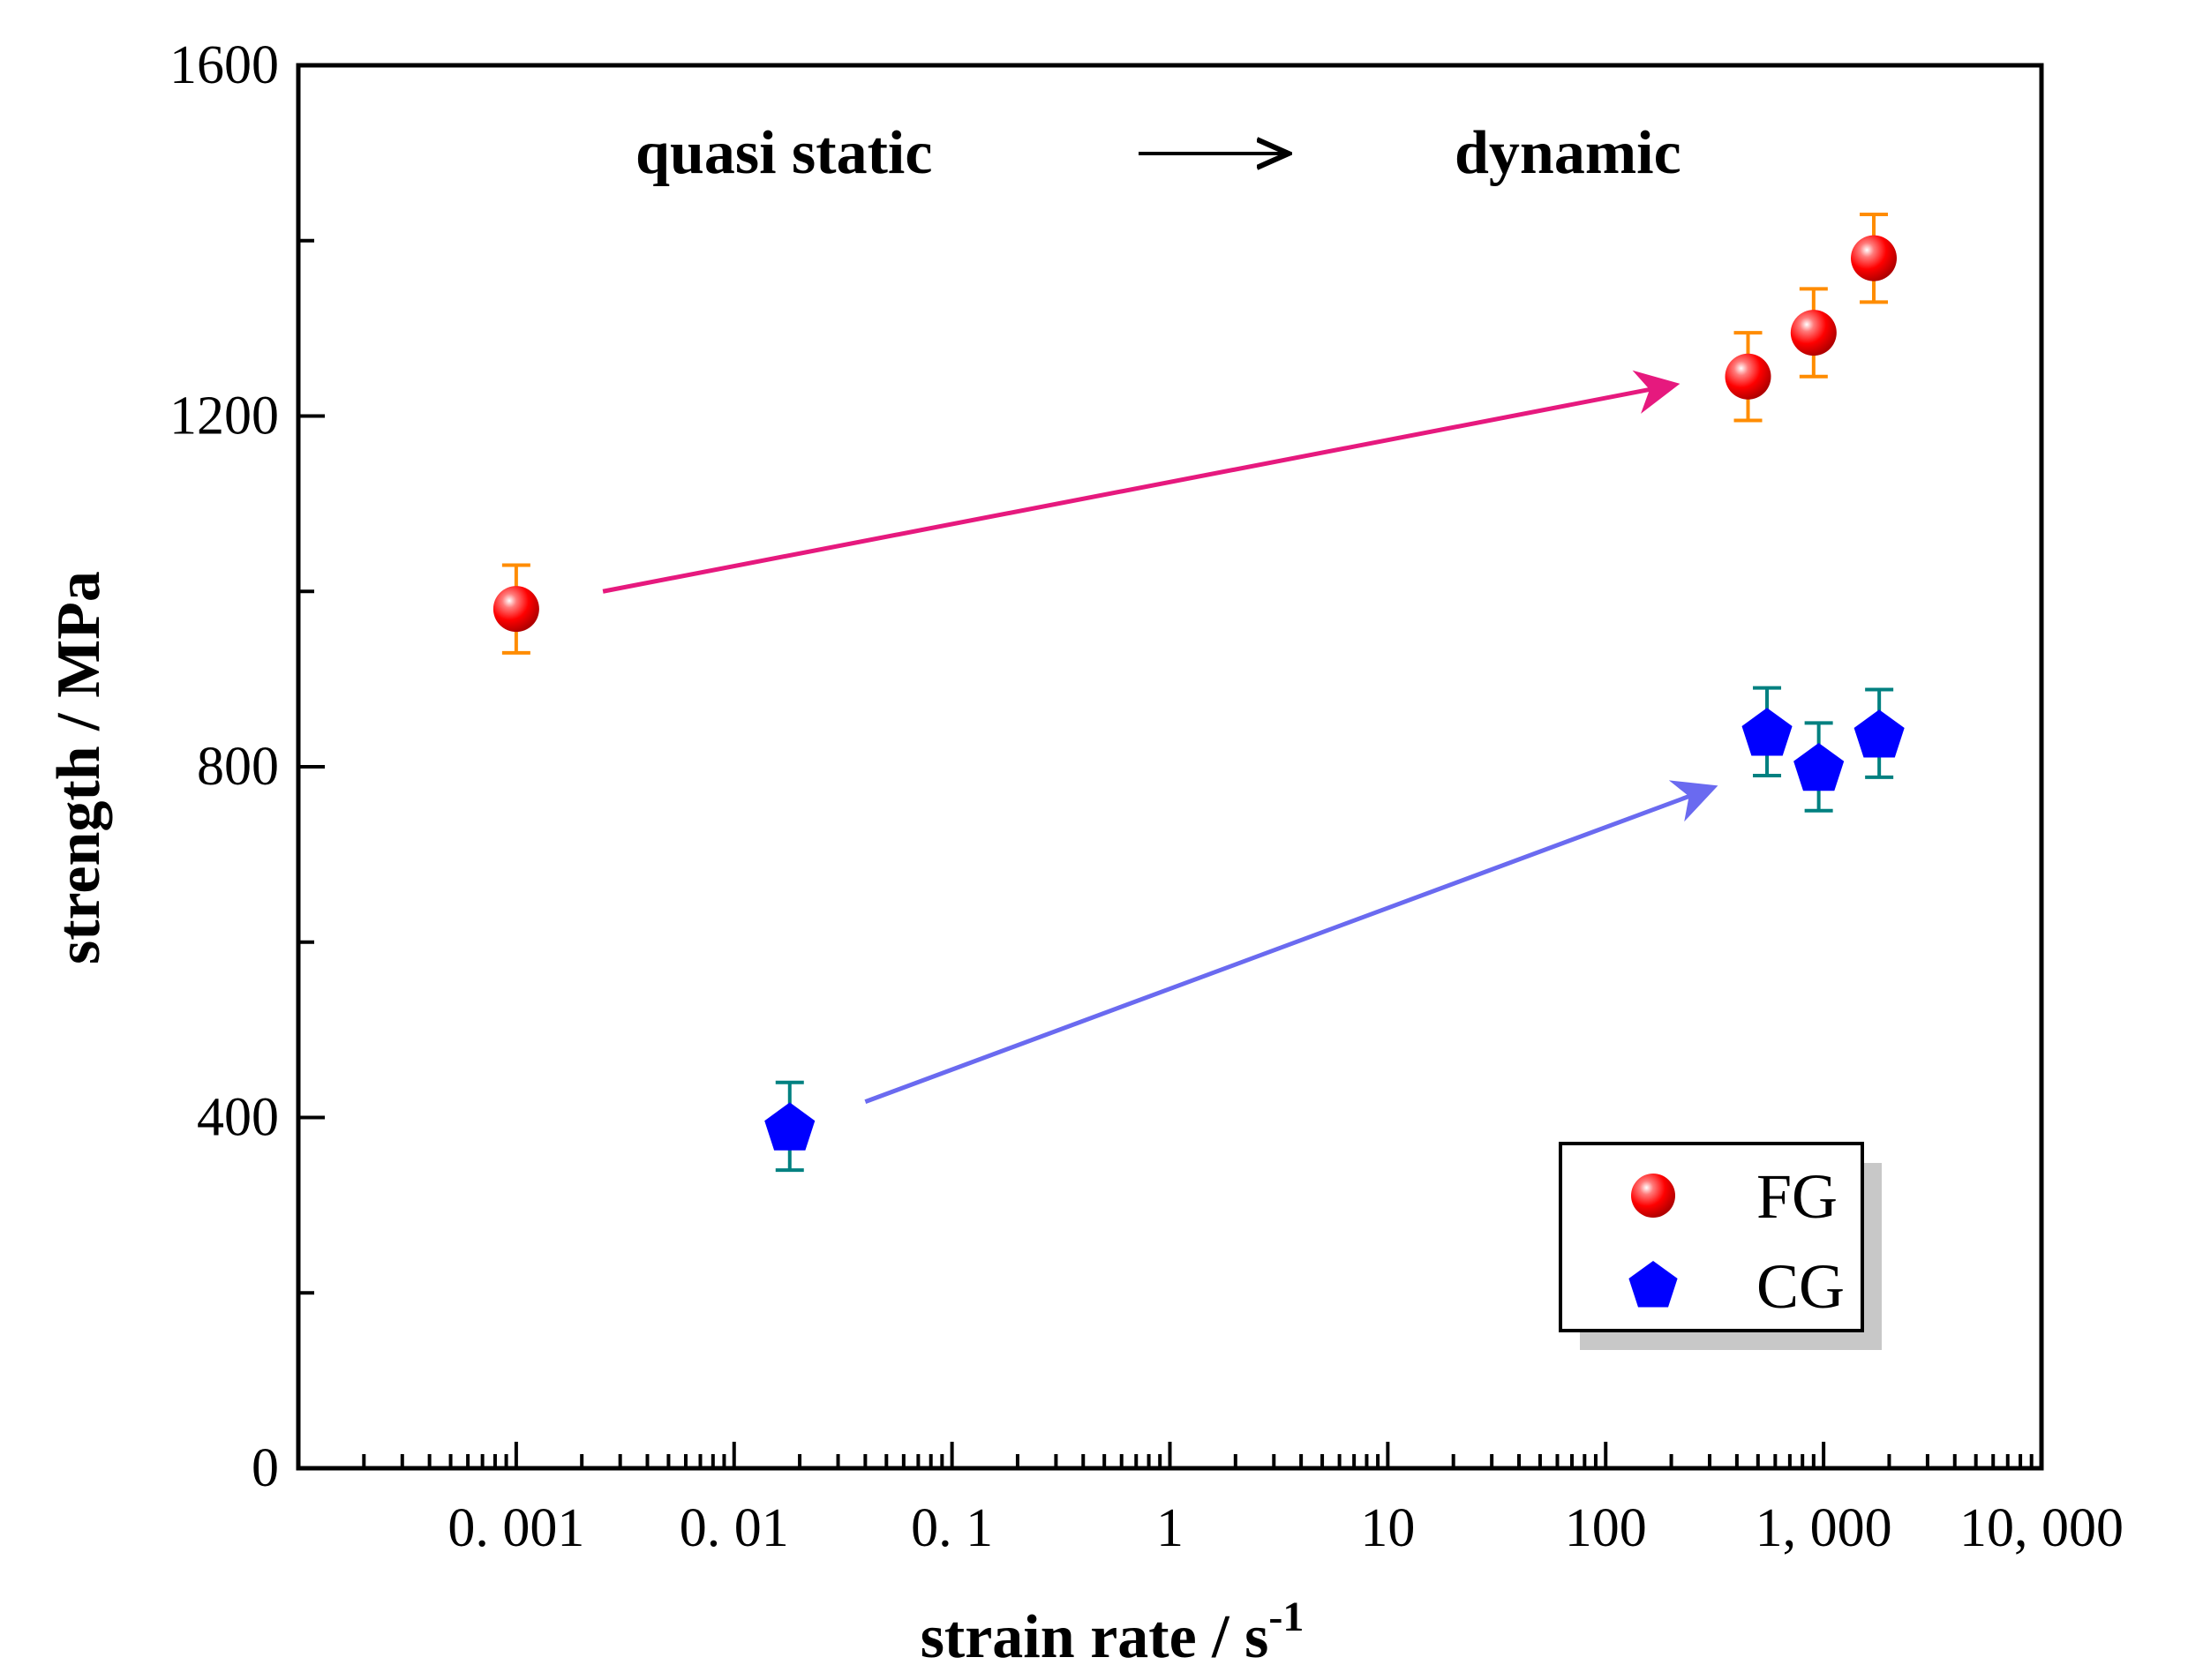 The width and height of the screenshot is (2188, 1680). What do you see at coordinates (1653, 1196) in the screenshot?
I see `legend-fg-marker` at bounding box center [1653, 1196].